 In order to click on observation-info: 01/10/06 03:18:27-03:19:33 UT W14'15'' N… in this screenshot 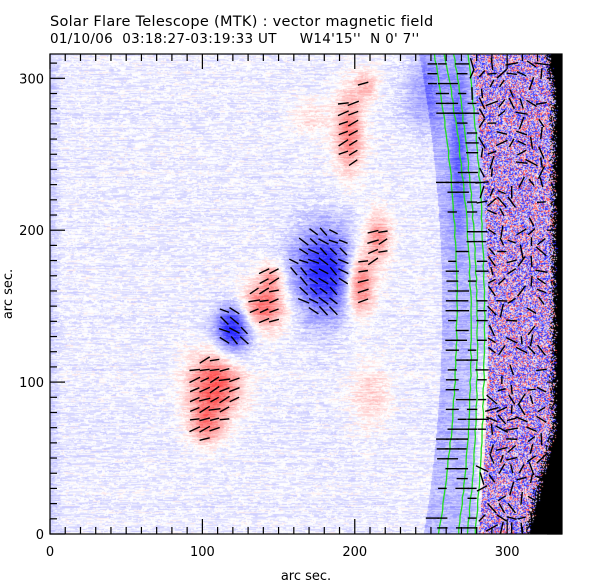, I will do `click(235, 39)`.